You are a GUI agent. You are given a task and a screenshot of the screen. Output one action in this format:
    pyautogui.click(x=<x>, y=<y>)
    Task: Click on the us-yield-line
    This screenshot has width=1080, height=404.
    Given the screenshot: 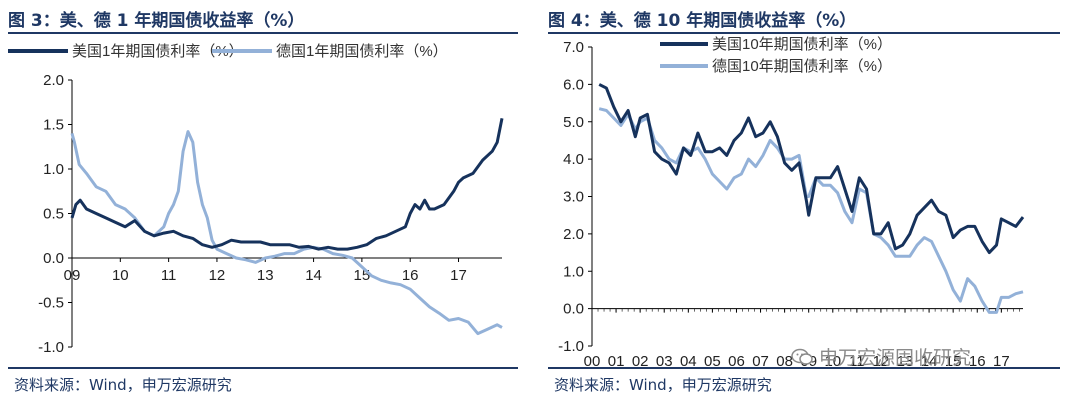 What is the action you would take?
    pyautogui.click(x=287, y=184)
    